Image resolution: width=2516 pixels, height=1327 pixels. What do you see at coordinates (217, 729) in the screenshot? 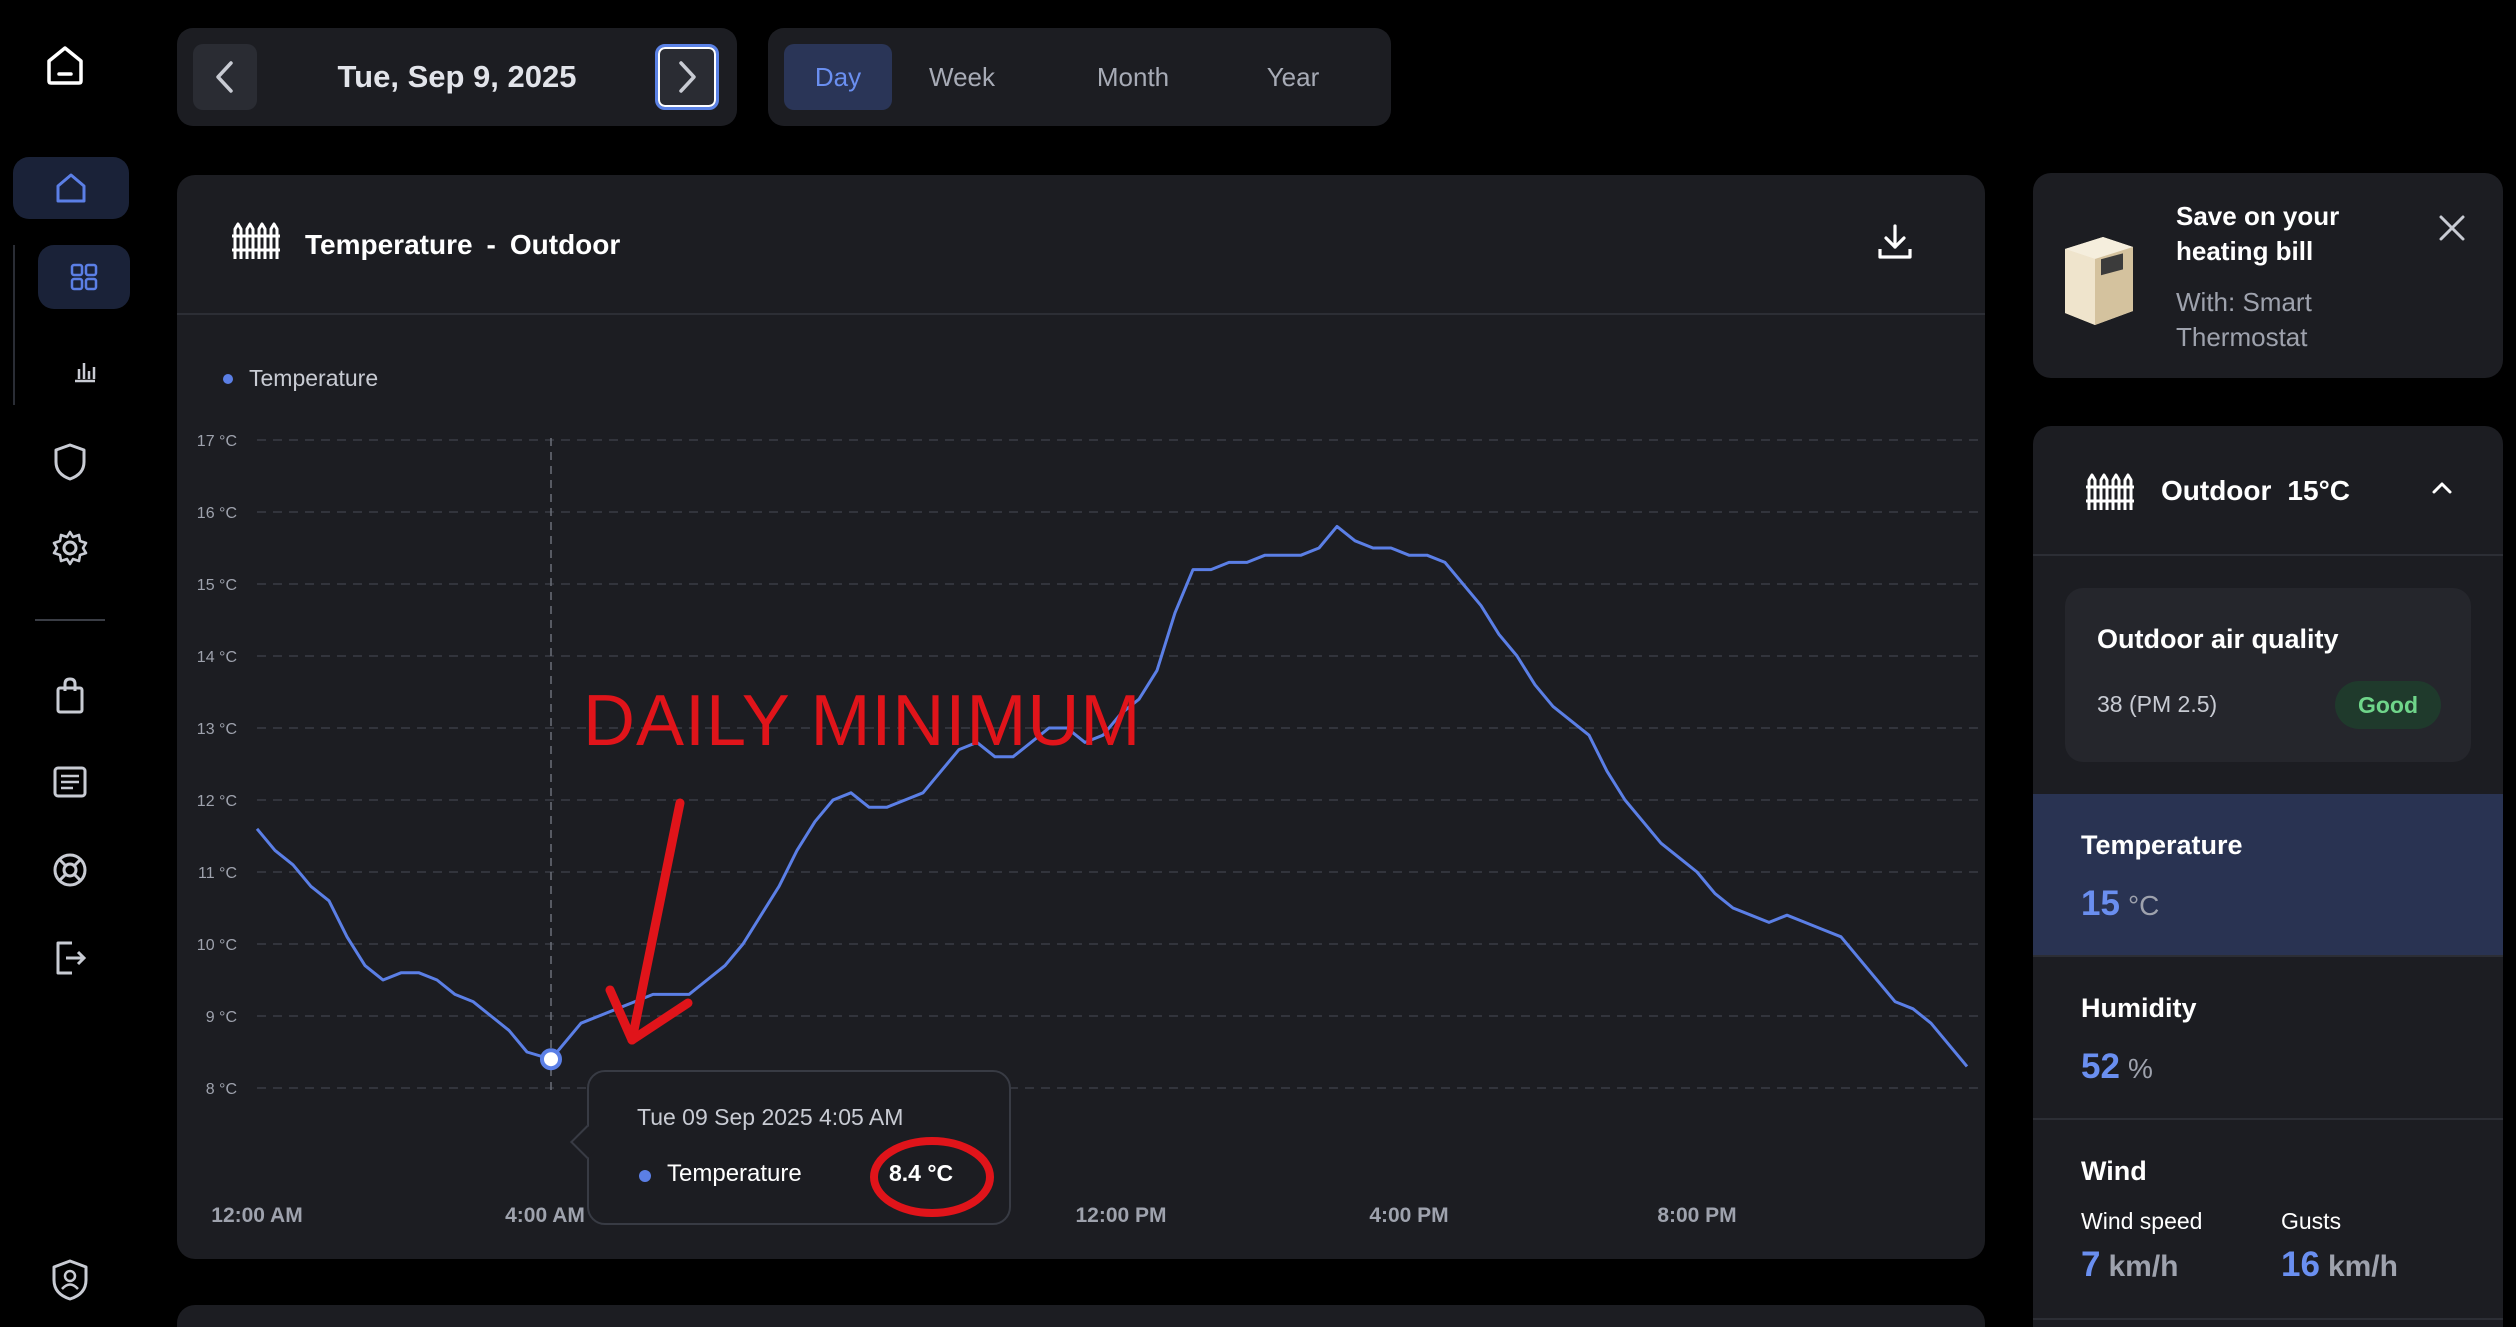
I see `y-tick-label: 13 °C` at bounding box center [217, 729].